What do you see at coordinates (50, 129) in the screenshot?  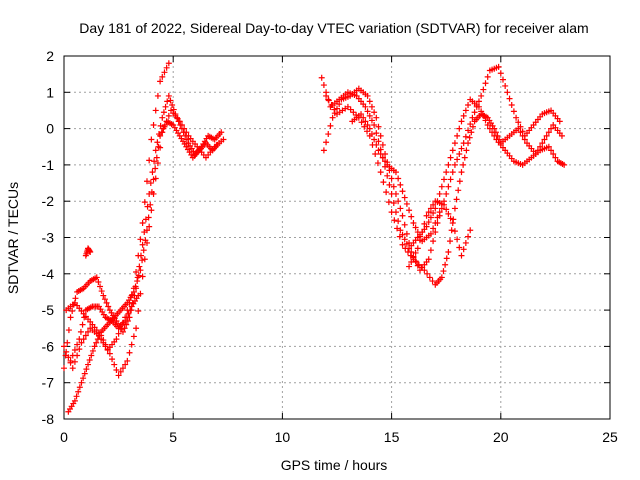 I see `y-tick-label: 0` at bounding box center [50, 129].